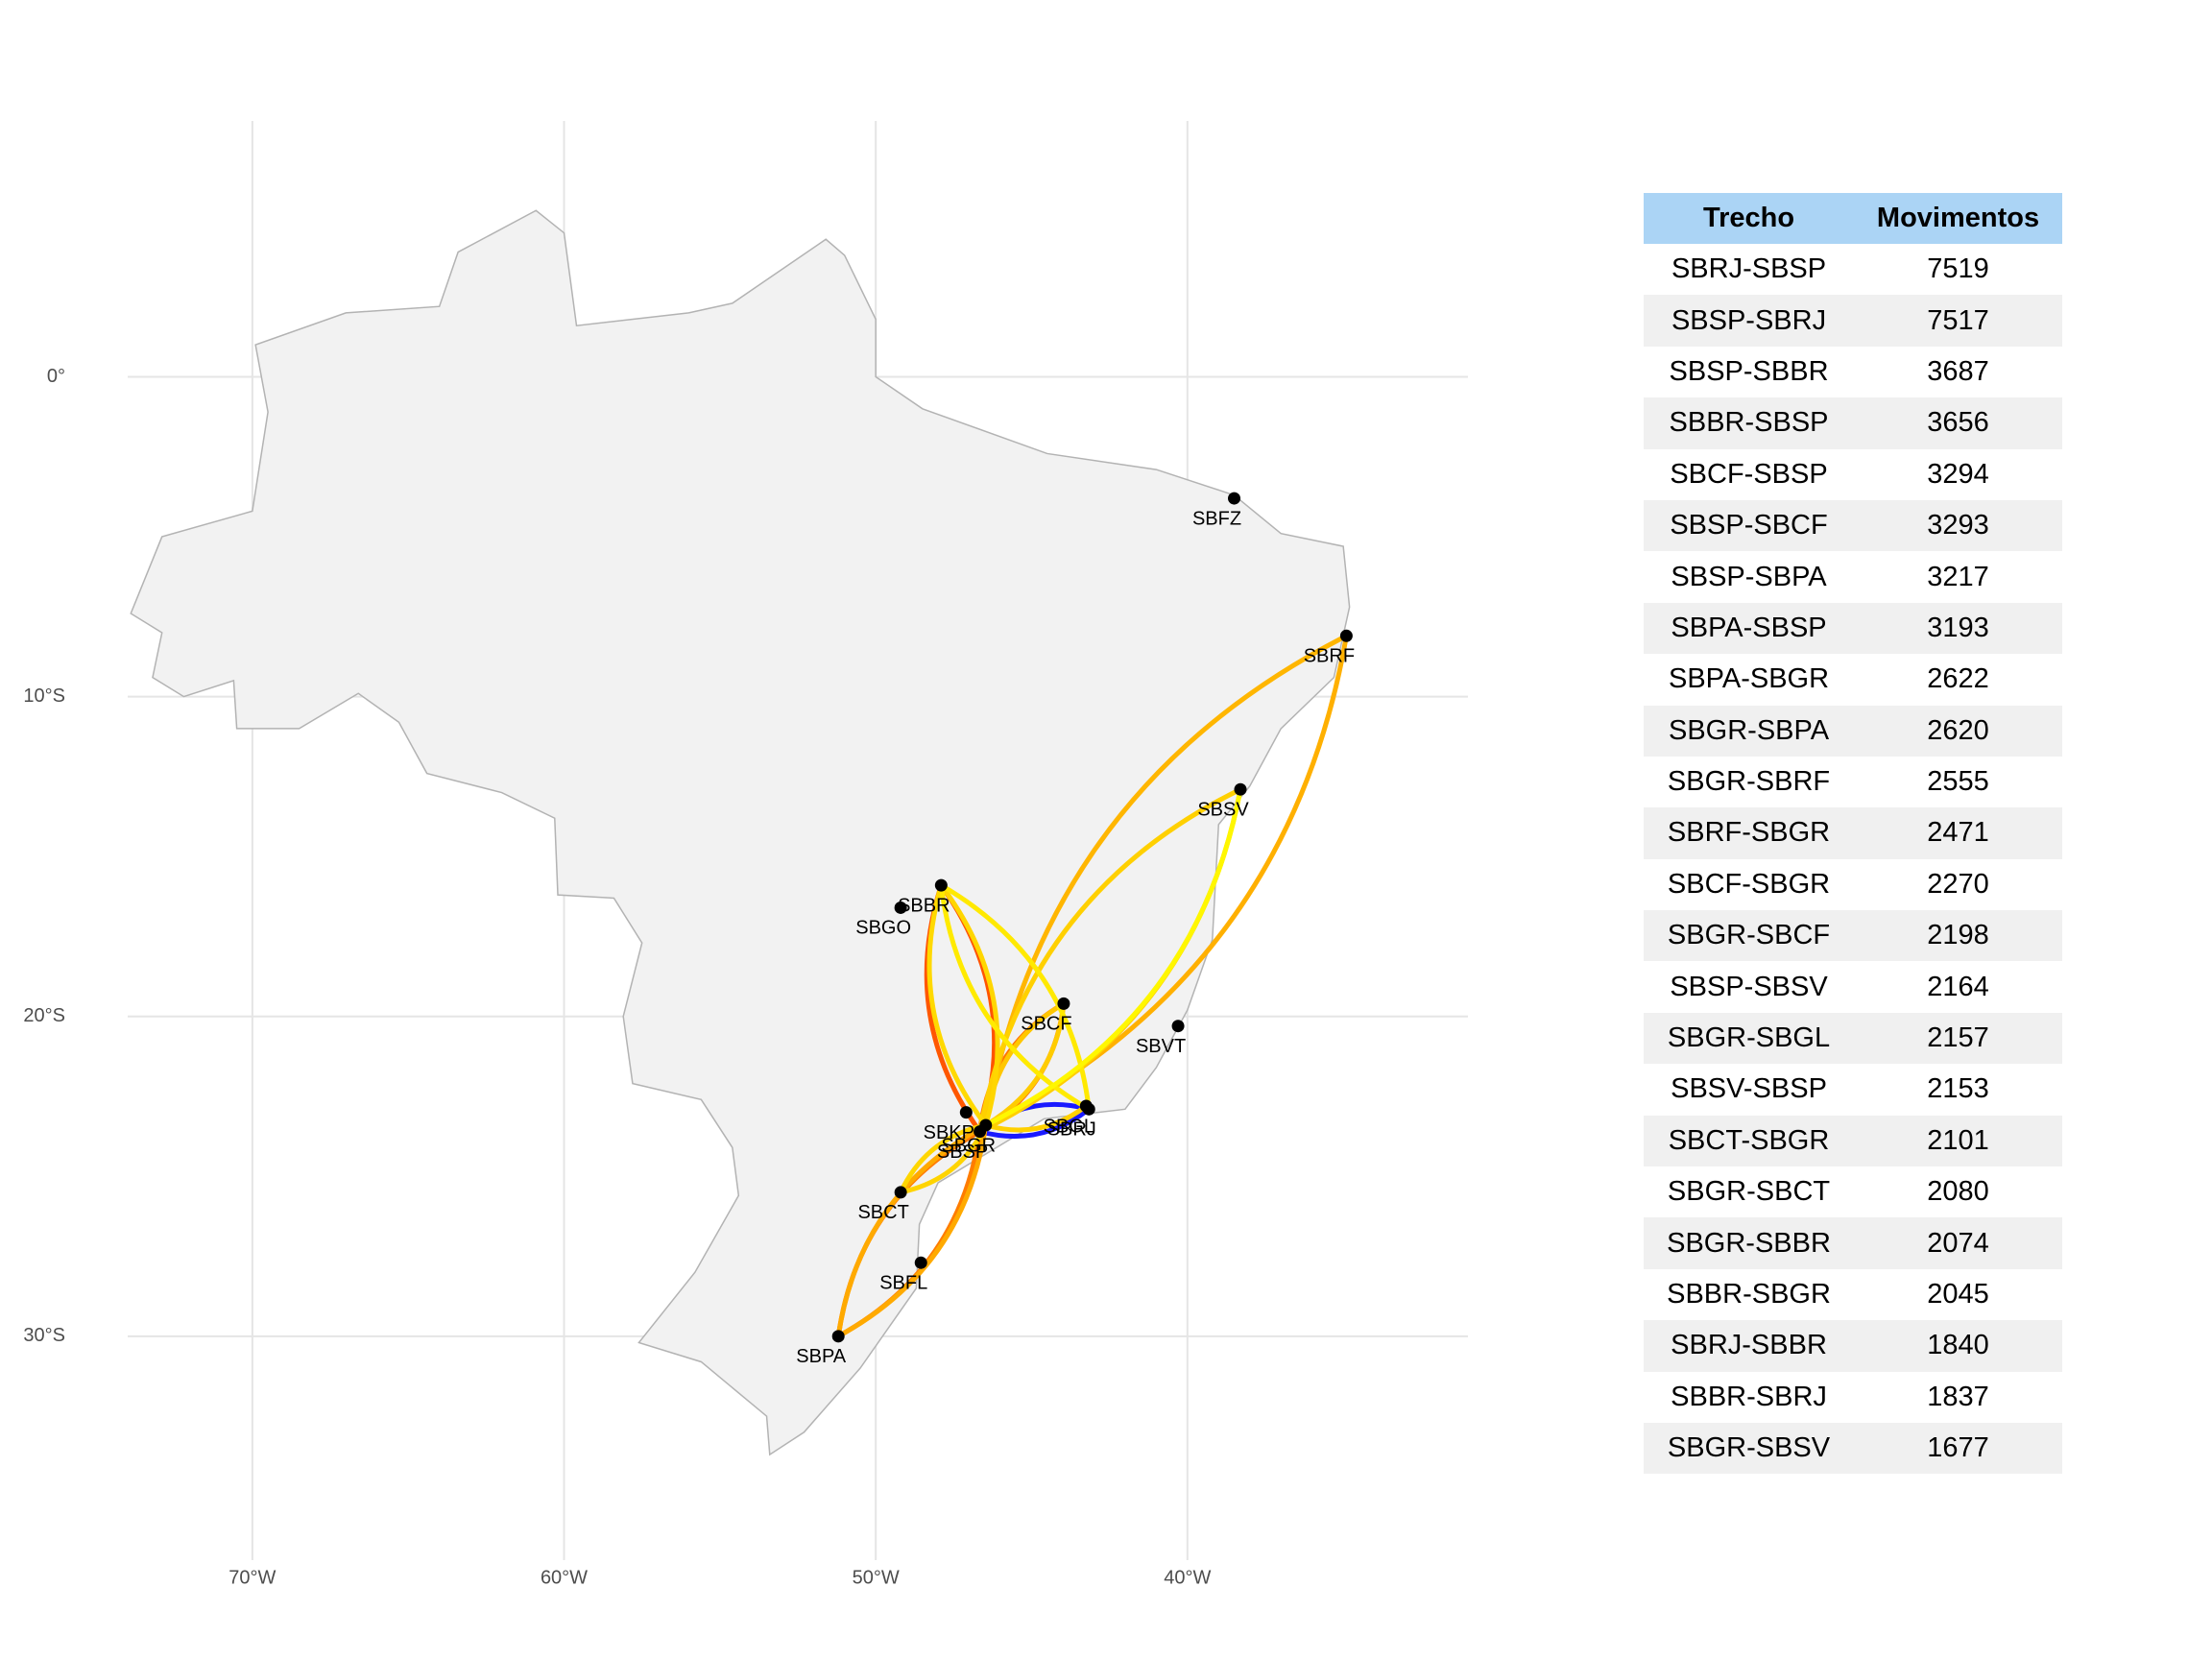 The image size is (2212, 1659). Describe the element at coordinates (1958, 525) in the screenshot. I see `movements-cell: 3293` at that location.